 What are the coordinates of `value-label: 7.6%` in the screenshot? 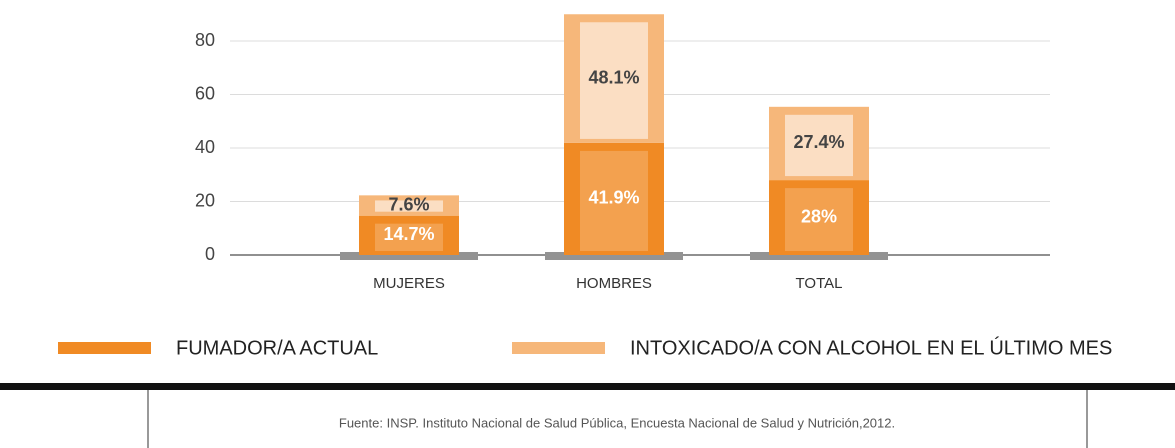 It's located at (408, 204).